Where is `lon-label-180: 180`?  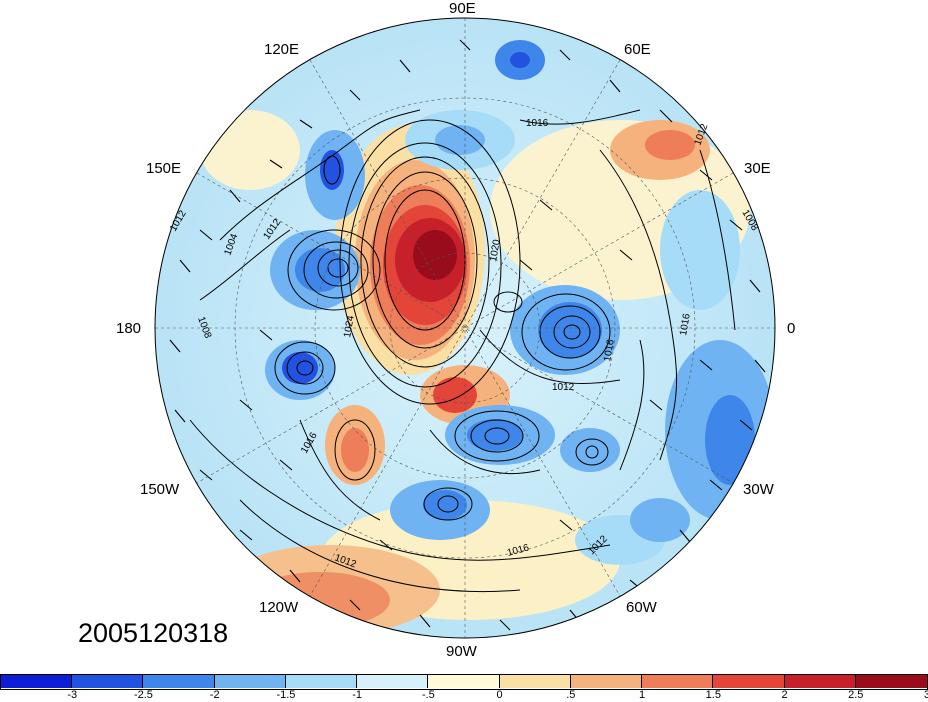 lon-label-180: 180 is located at coordinates (129, 328).